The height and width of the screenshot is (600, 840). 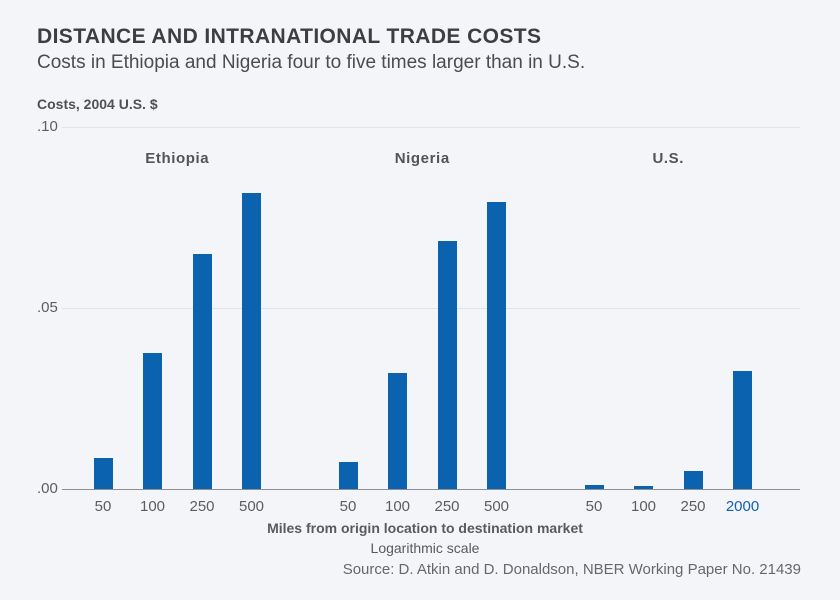 I want to click on y-tick-label: .10, so click(x=47, y=126).